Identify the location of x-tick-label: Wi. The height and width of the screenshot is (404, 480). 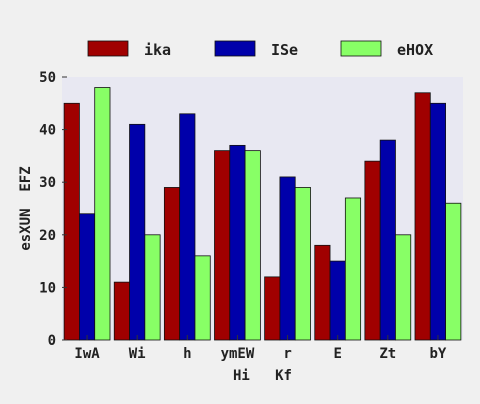
(137, 354).